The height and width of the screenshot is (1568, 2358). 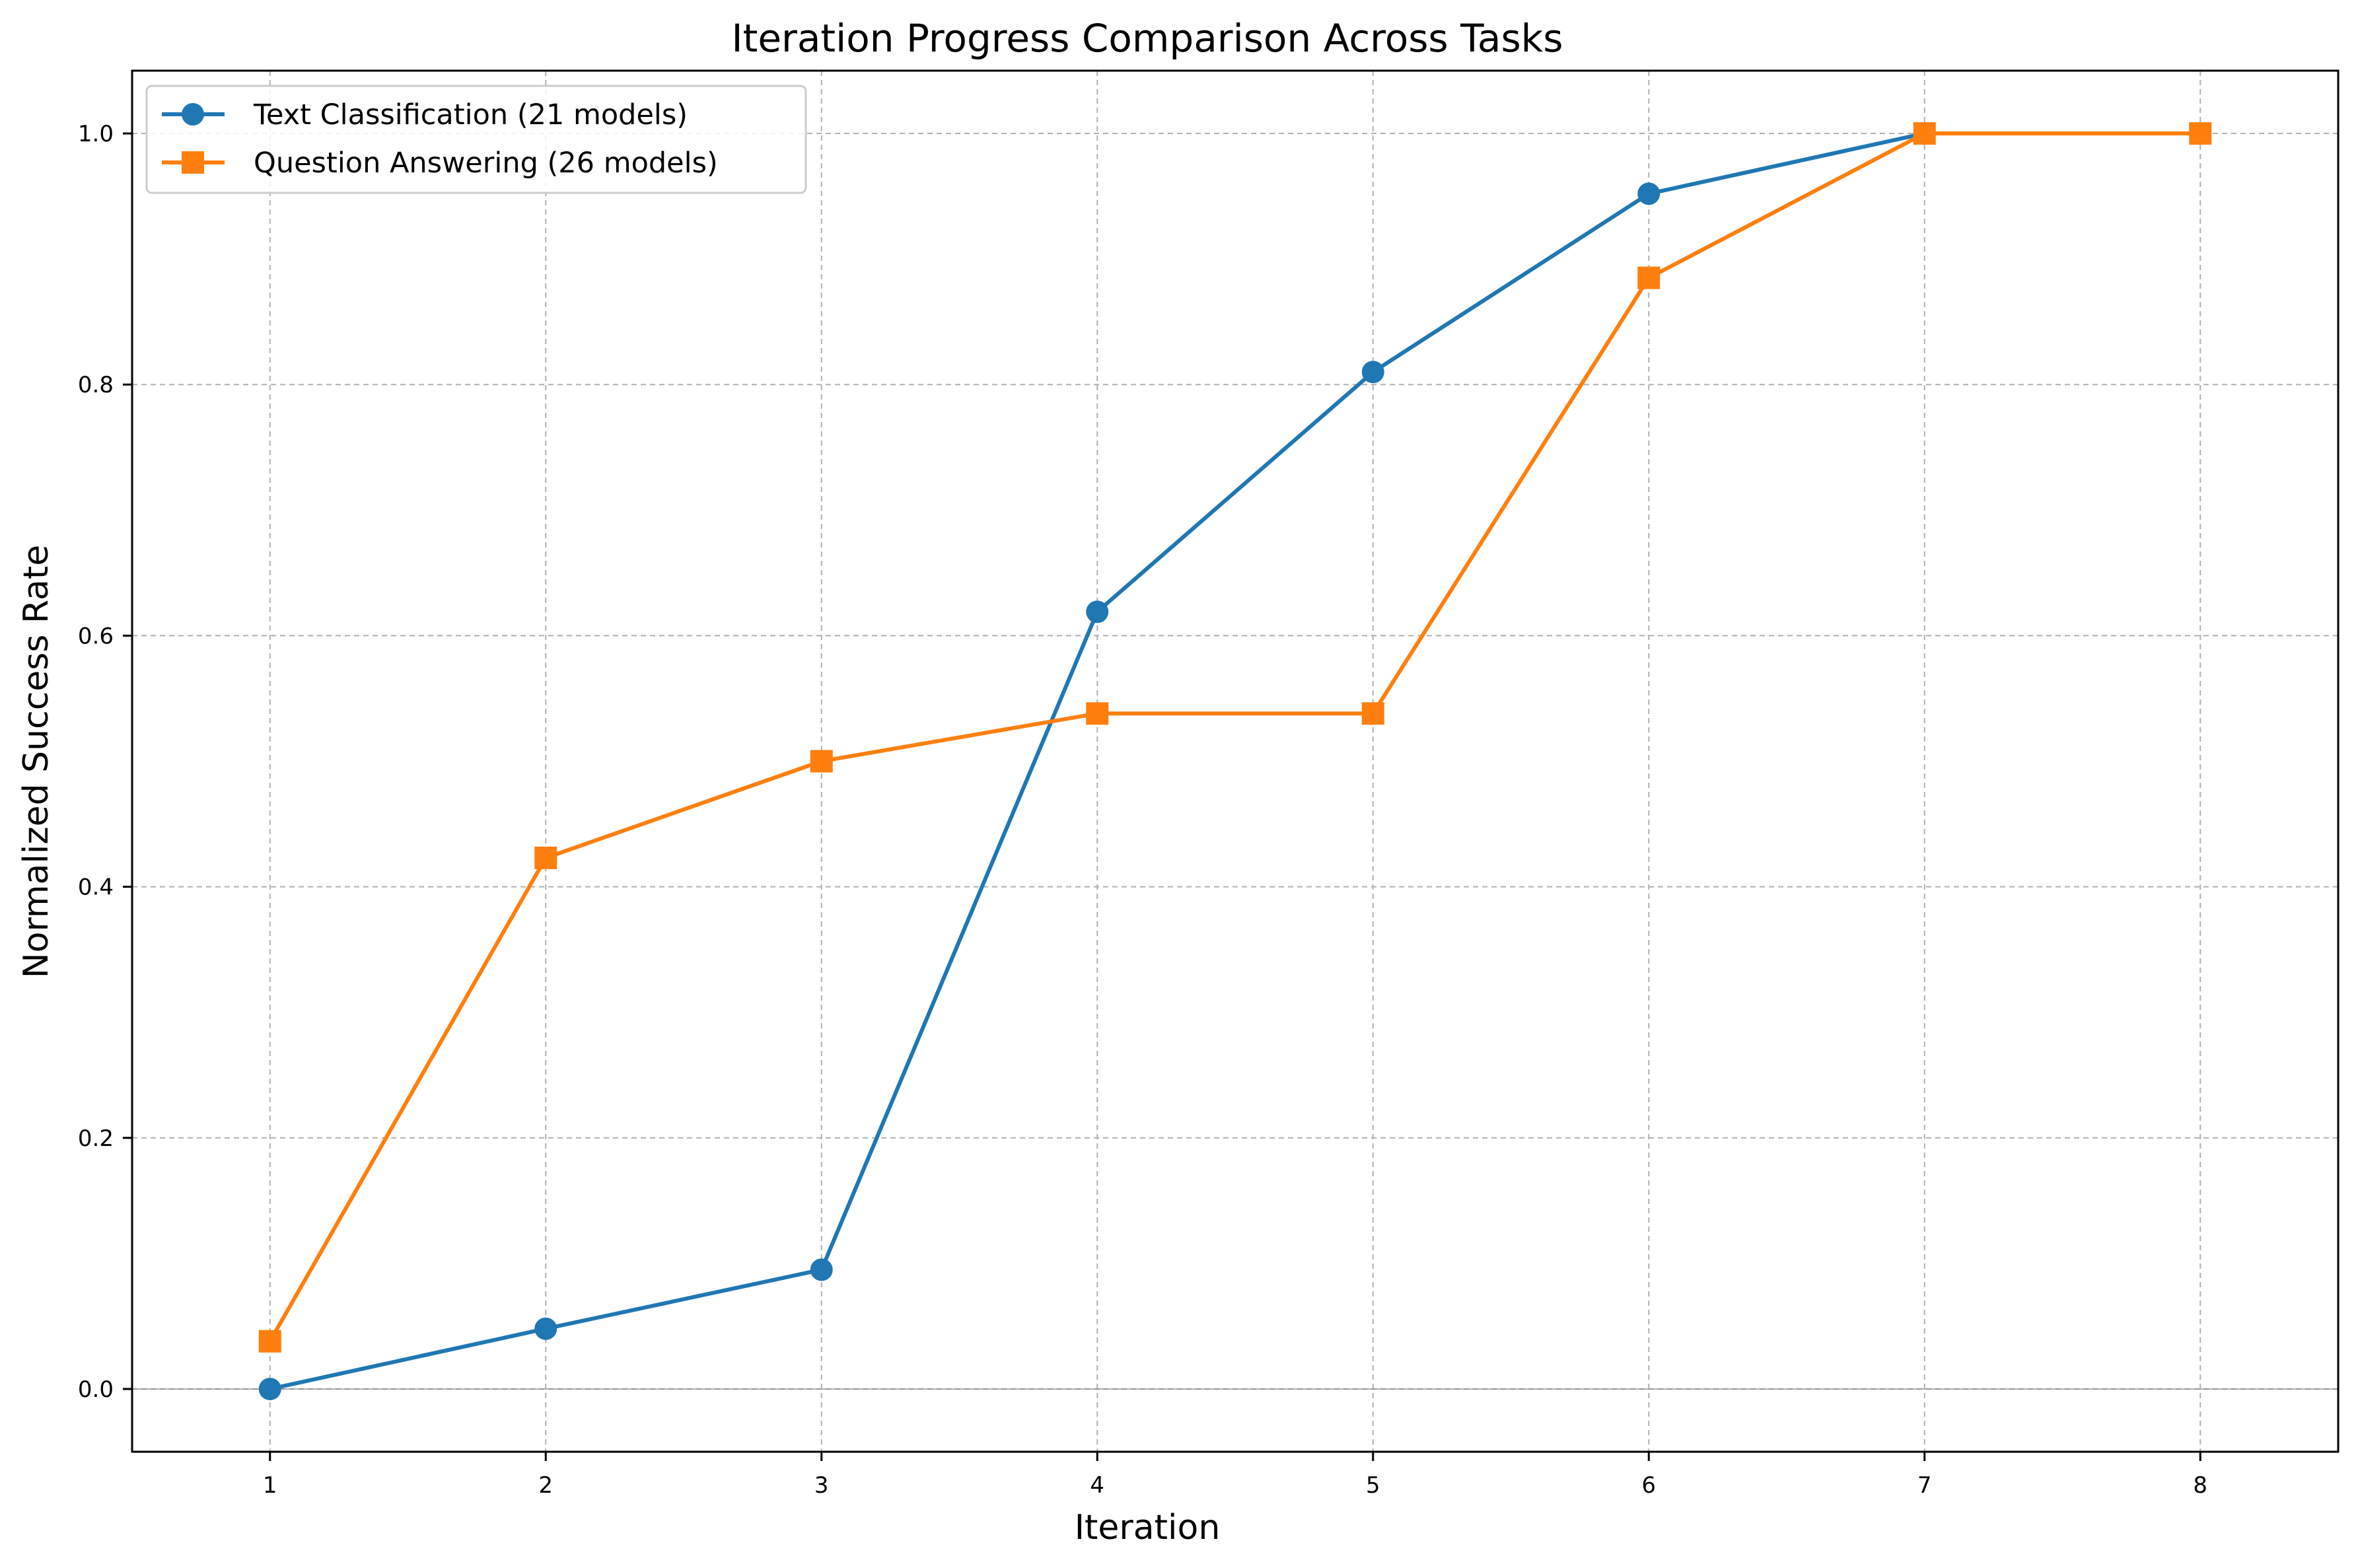 I want to click on x-tick-label: 5, so click(x=1373, y=1485).